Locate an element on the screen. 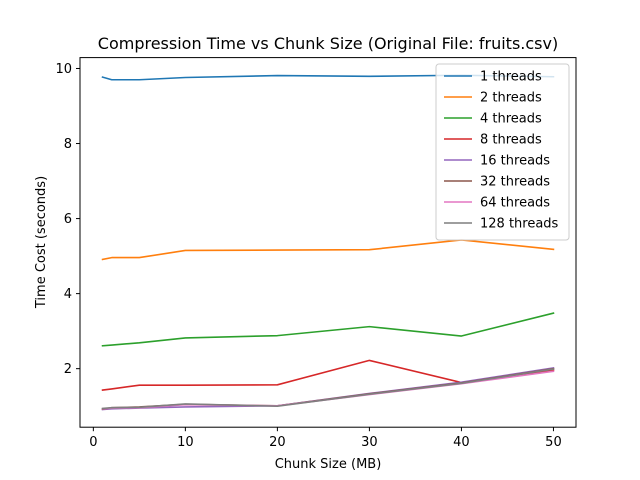  legend-label: 2 threads is located at coordinates (511, 98).